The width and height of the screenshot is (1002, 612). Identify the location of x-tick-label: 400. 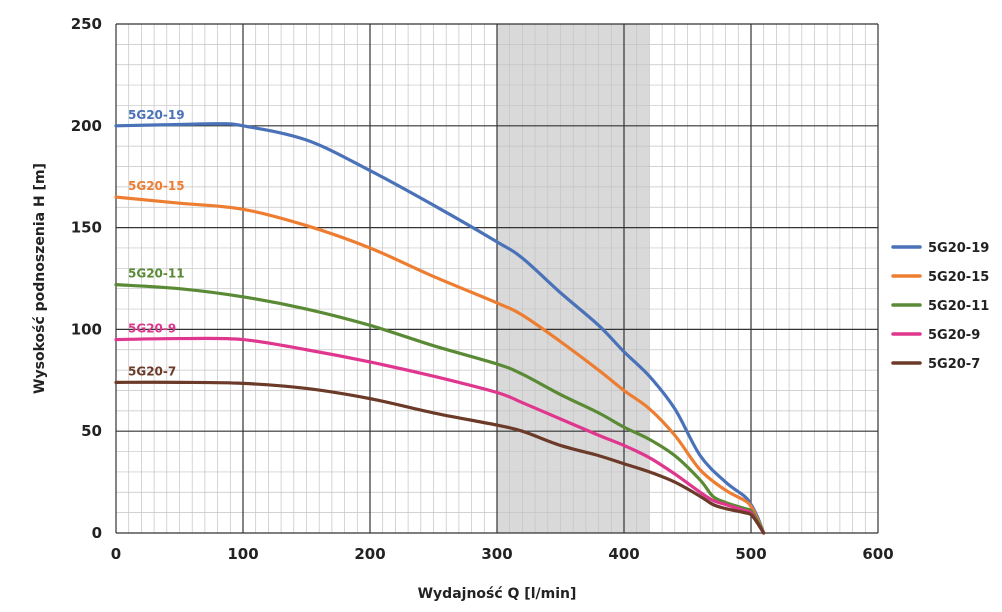
(623, 554).